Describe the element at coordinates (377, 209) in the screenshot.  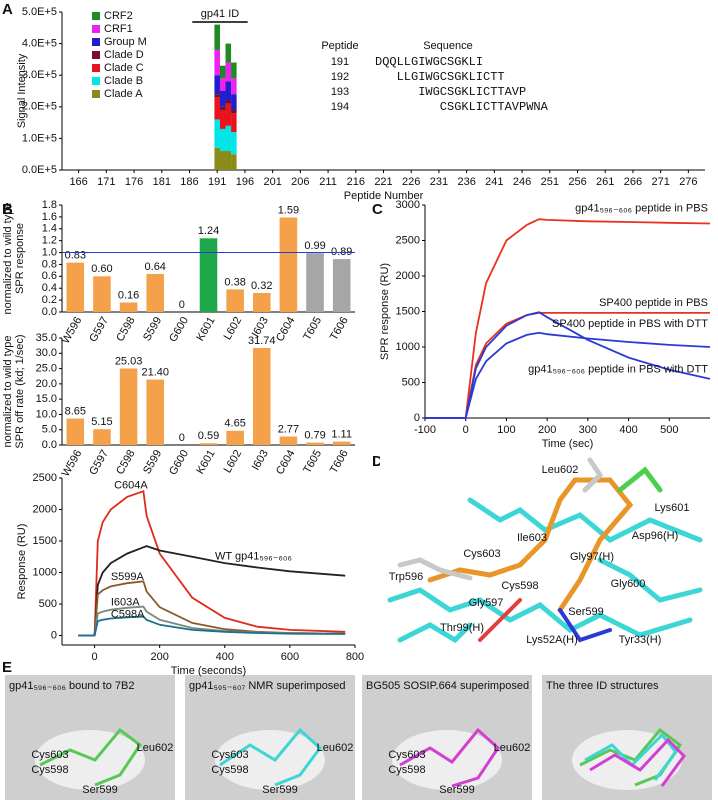
I see `panel-label: C` at that location.